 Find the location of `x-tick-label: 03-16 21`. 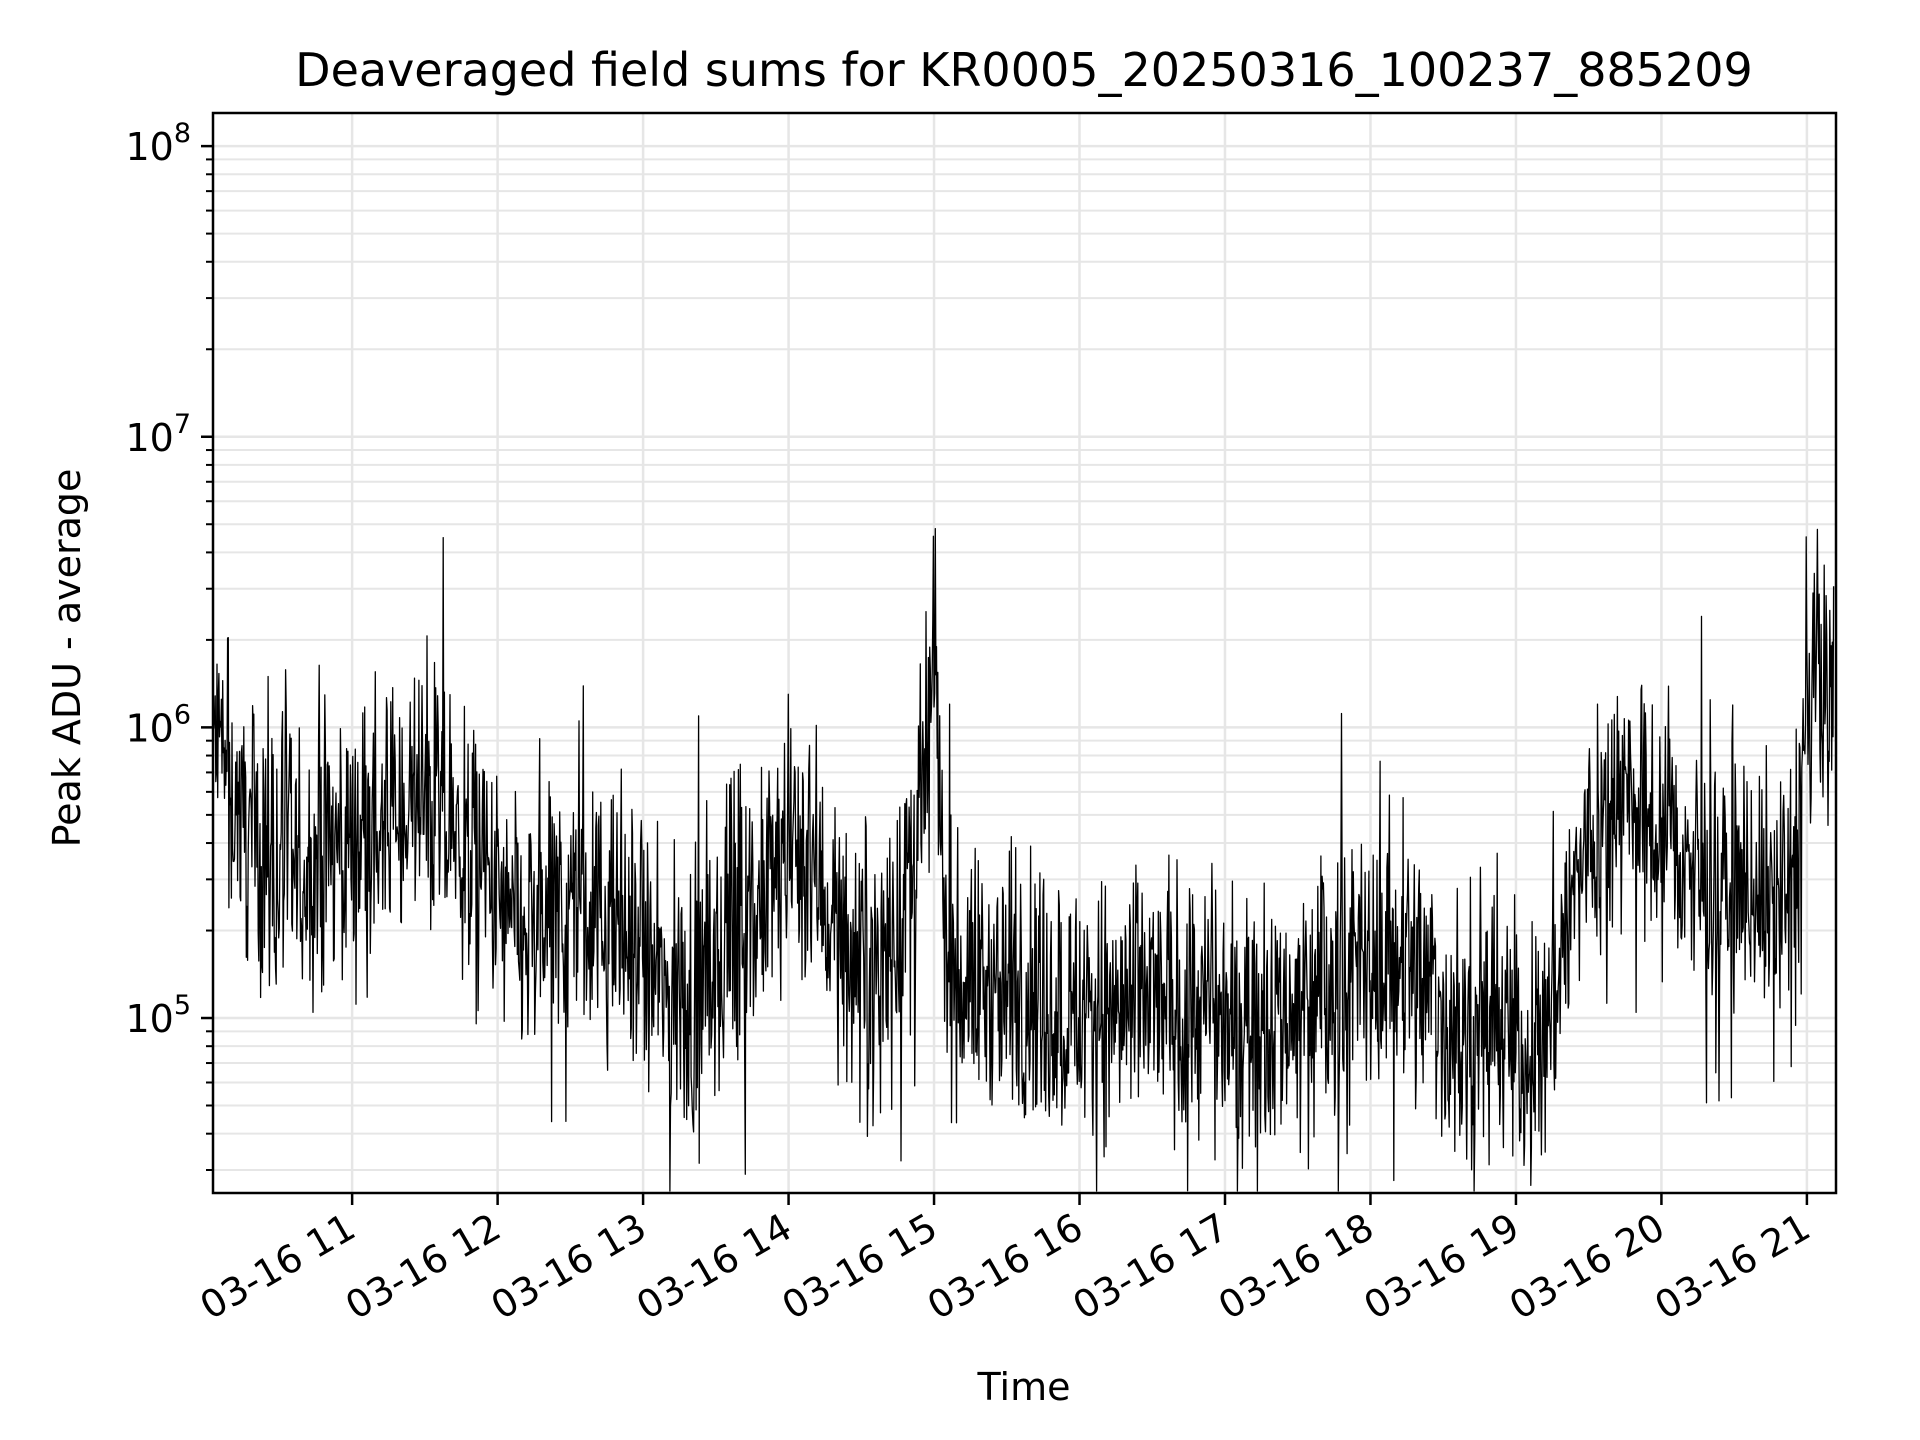

x-tick-label: 03-16 21 is located at coordinates (1732, 1267).